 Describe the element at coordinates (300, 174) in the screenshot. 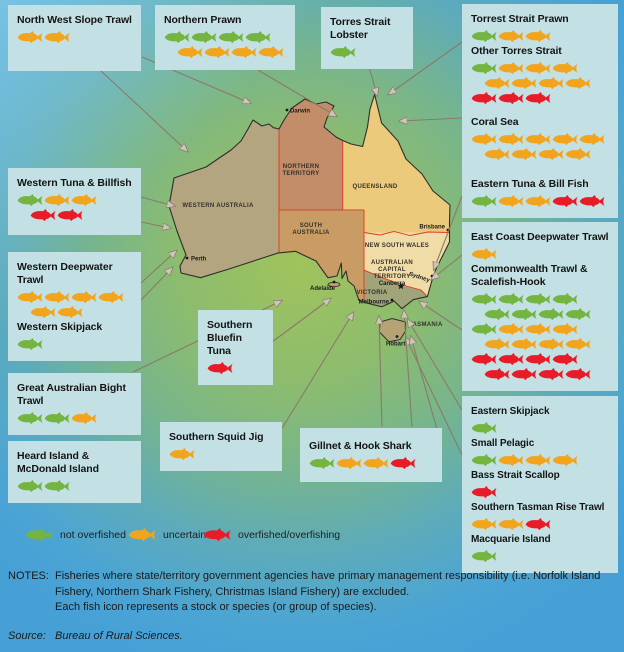

I see `label-northern-territory-2: TERRITORY` at that location.